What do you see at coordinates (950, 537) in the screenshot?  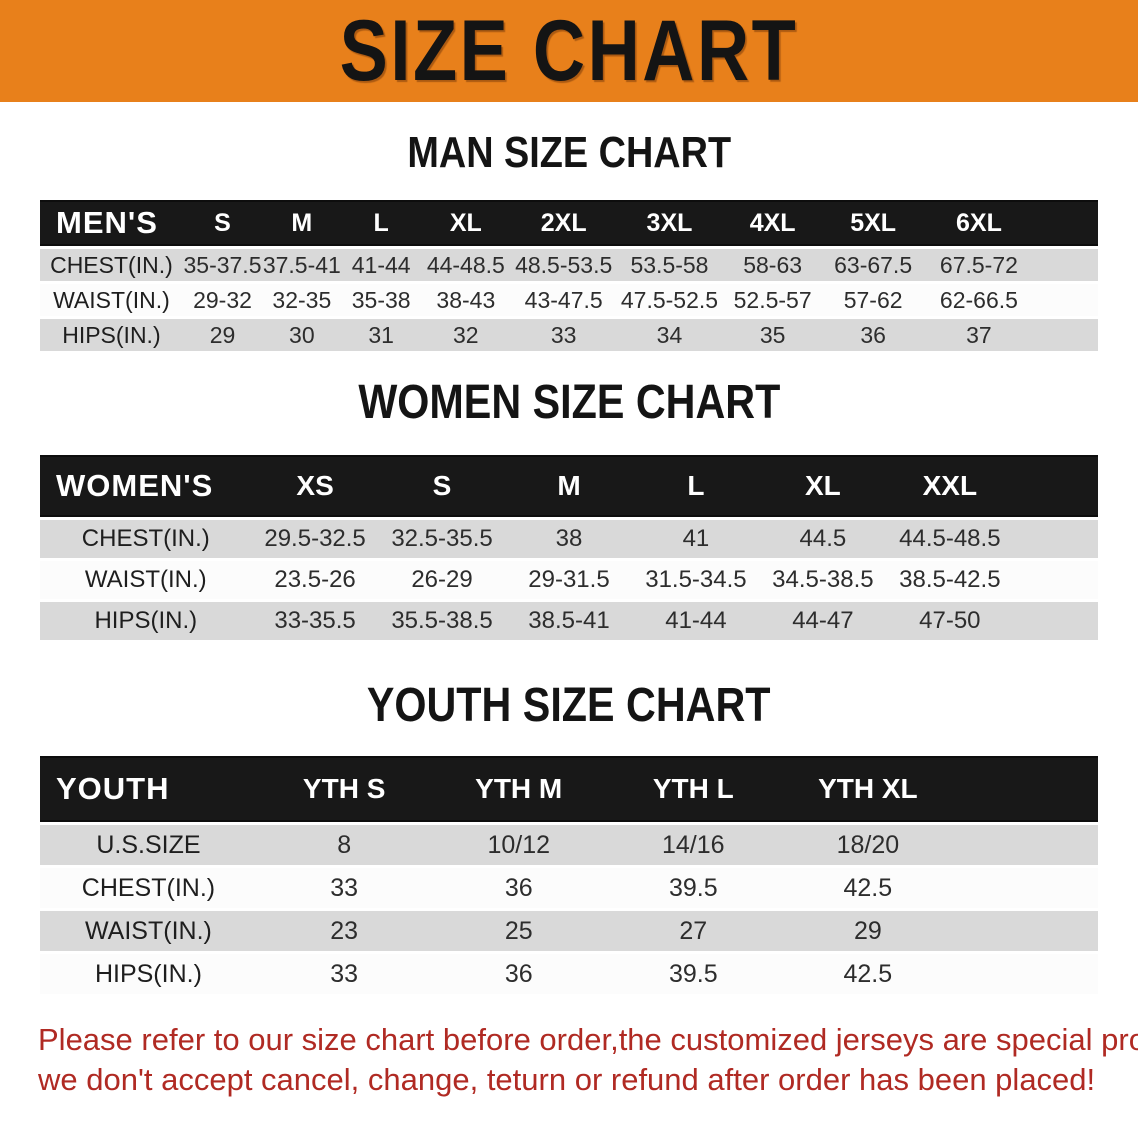 I see `cell: 44.5-48.5` at bounding box center [950, 537].